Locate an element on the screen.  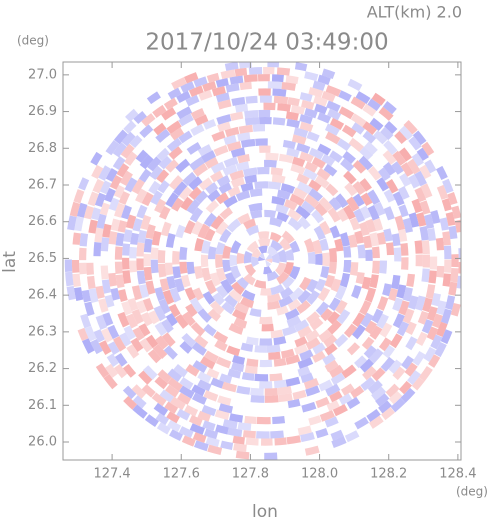
x-unit: (deg) is located at coordinates (472, 492).